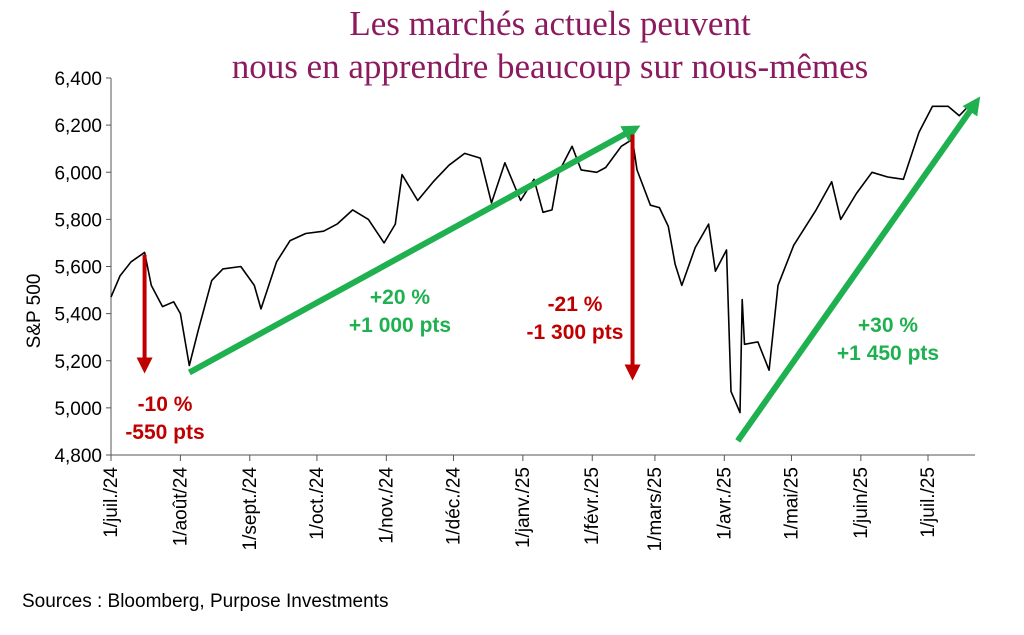 The height and width of the screenshot is (635, 1024). Describe the element at coordinates (888, 353) in the screenshot. I see `annotation-rise-2025-pts: +1 450 pts` at that location.